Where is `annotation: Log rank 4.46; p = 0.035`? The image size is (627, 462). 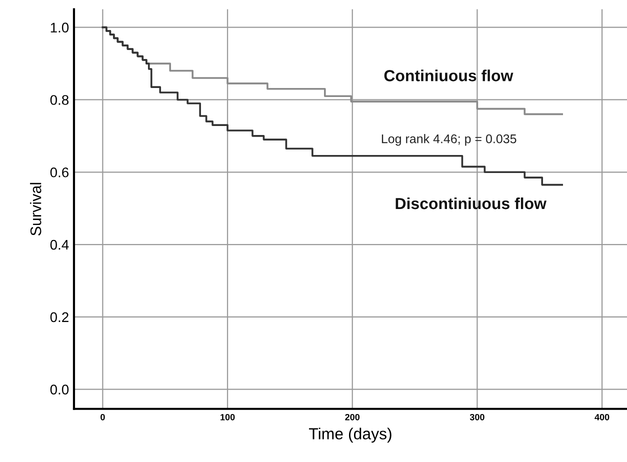 annotation: Log rank 4.46; p = 0.035 is located at coordinates (449, 140).